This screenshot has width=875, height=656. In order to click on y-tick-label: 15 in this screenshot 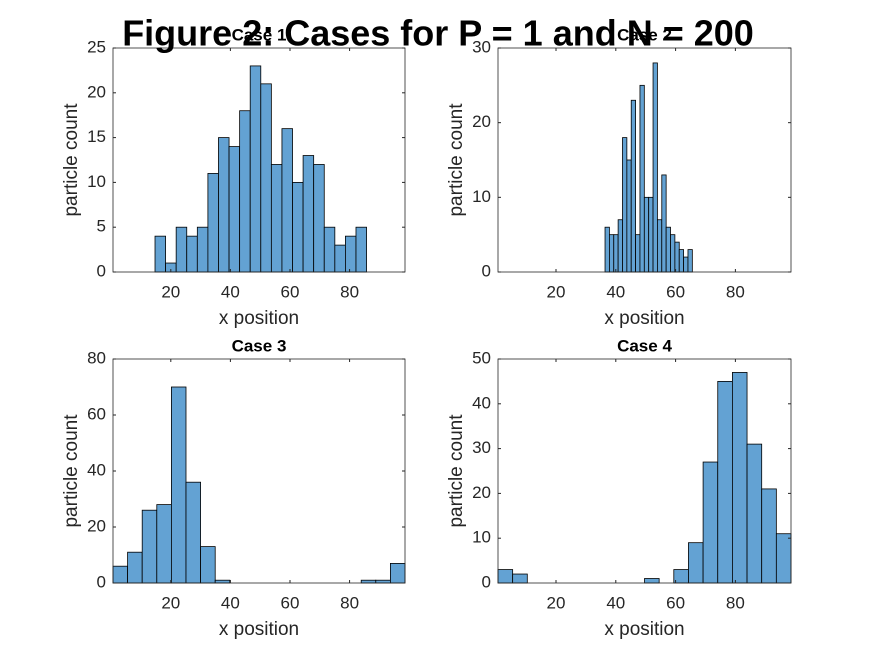, I will do `click(96, 136)`.